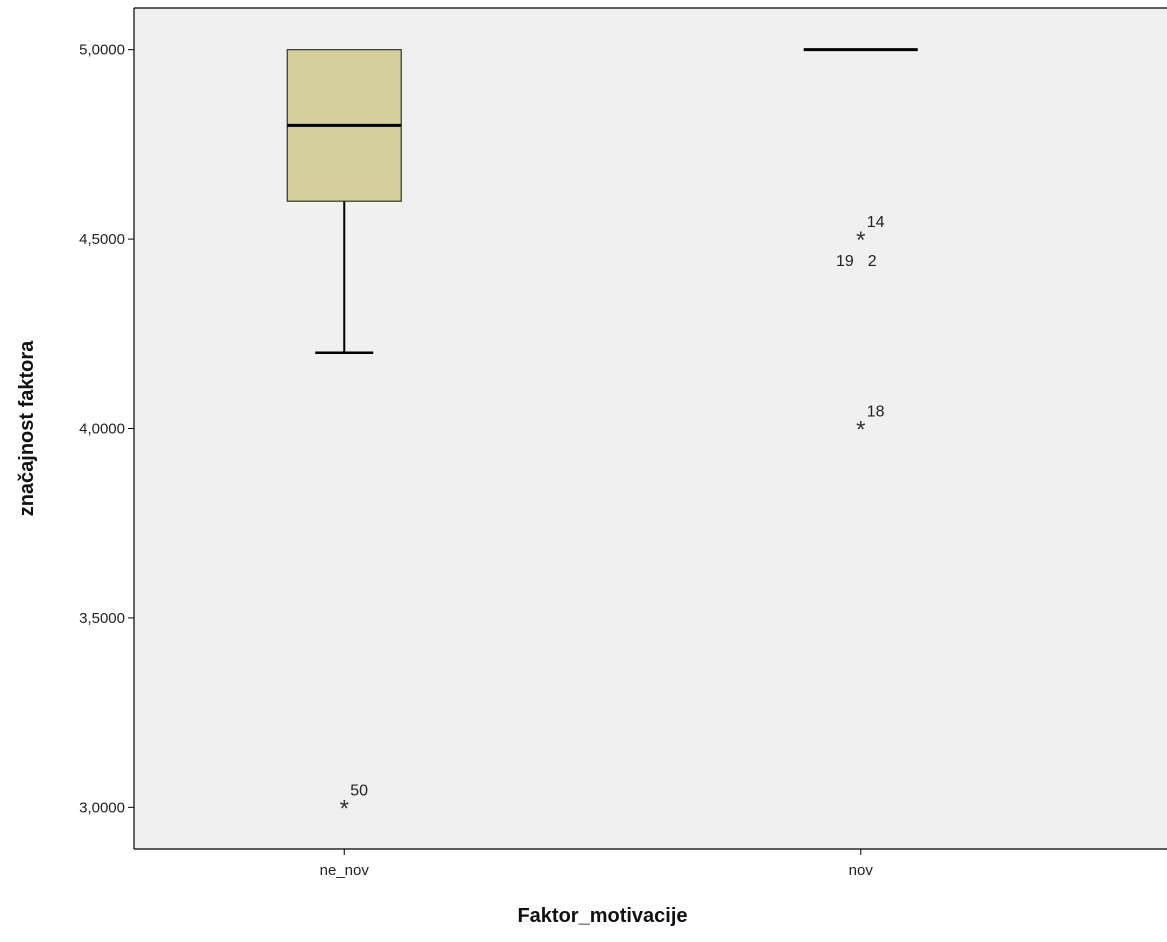  I want to click on outlier-nov-14-label: 14, so click(876, 222).